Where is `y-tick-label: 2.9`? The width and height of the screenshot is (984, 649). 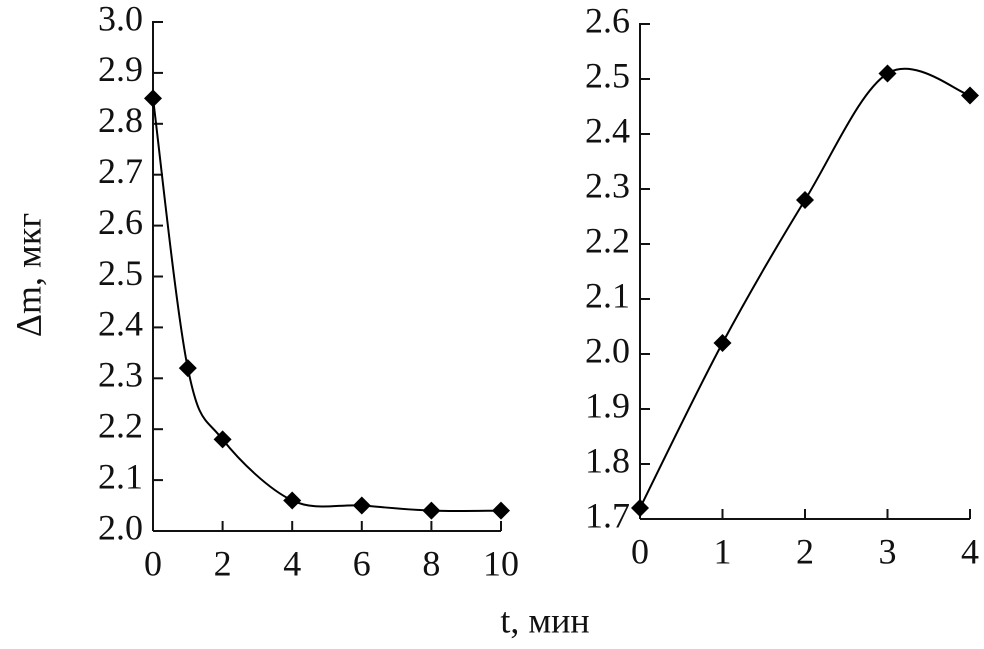
y-tick-label: 2.9 is located at coordinates (120, 69).